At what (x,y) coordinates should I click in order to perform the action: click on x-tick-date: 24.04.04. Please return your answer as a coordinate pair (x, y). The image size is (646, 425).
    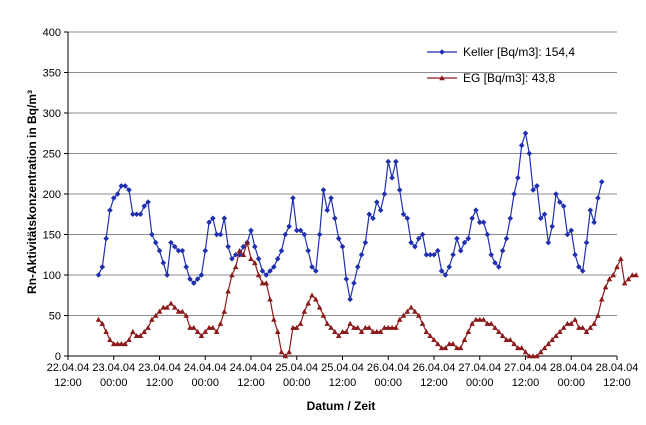
    Looking at the image, I should click on (205, 368).